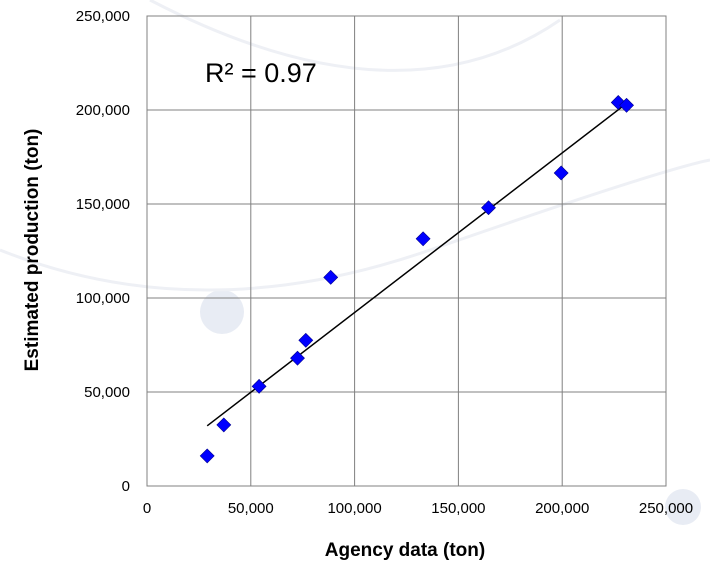 This screenshot has height=565, width=710. What do you see at coordinates (418, 508) in the screenshot?
I see `x-axis-ticks: 0 50,000 100,000 150,000 200,000 250,000` at bounding box center [418, 508].